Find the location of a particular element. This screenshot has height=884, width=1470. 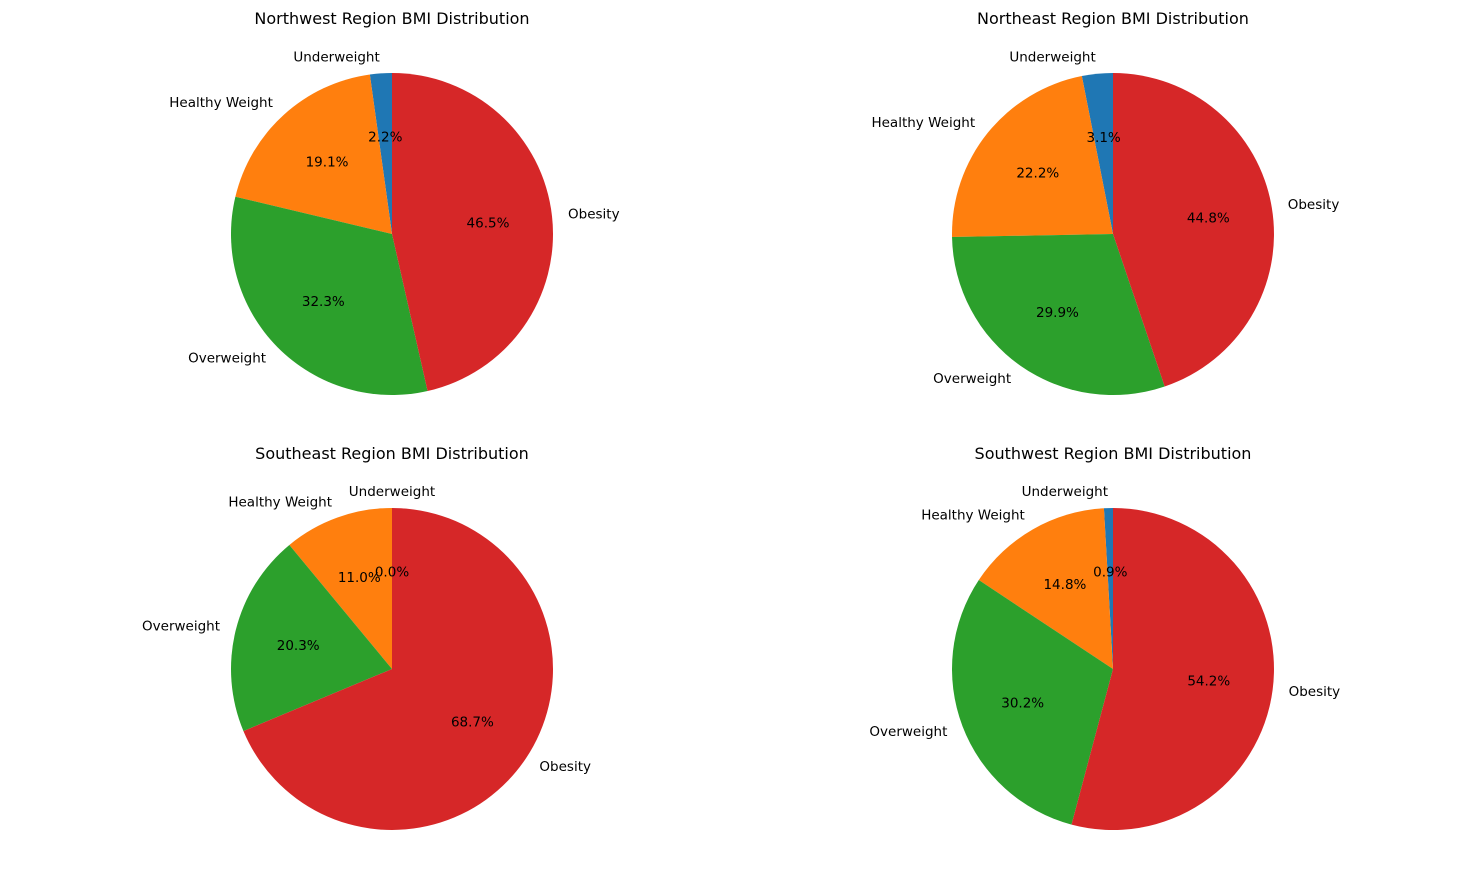

pie-title-northeast: Northeast Region BMI Distribution is located at coordinates (1113, 18).